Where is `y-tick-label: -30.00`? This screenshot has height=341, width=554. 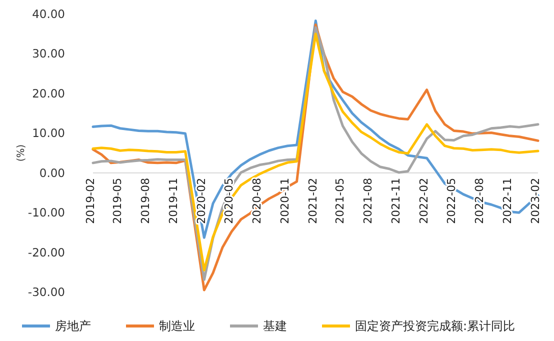
y-tick-label: -30.00 is located at coordinates (46, 292).